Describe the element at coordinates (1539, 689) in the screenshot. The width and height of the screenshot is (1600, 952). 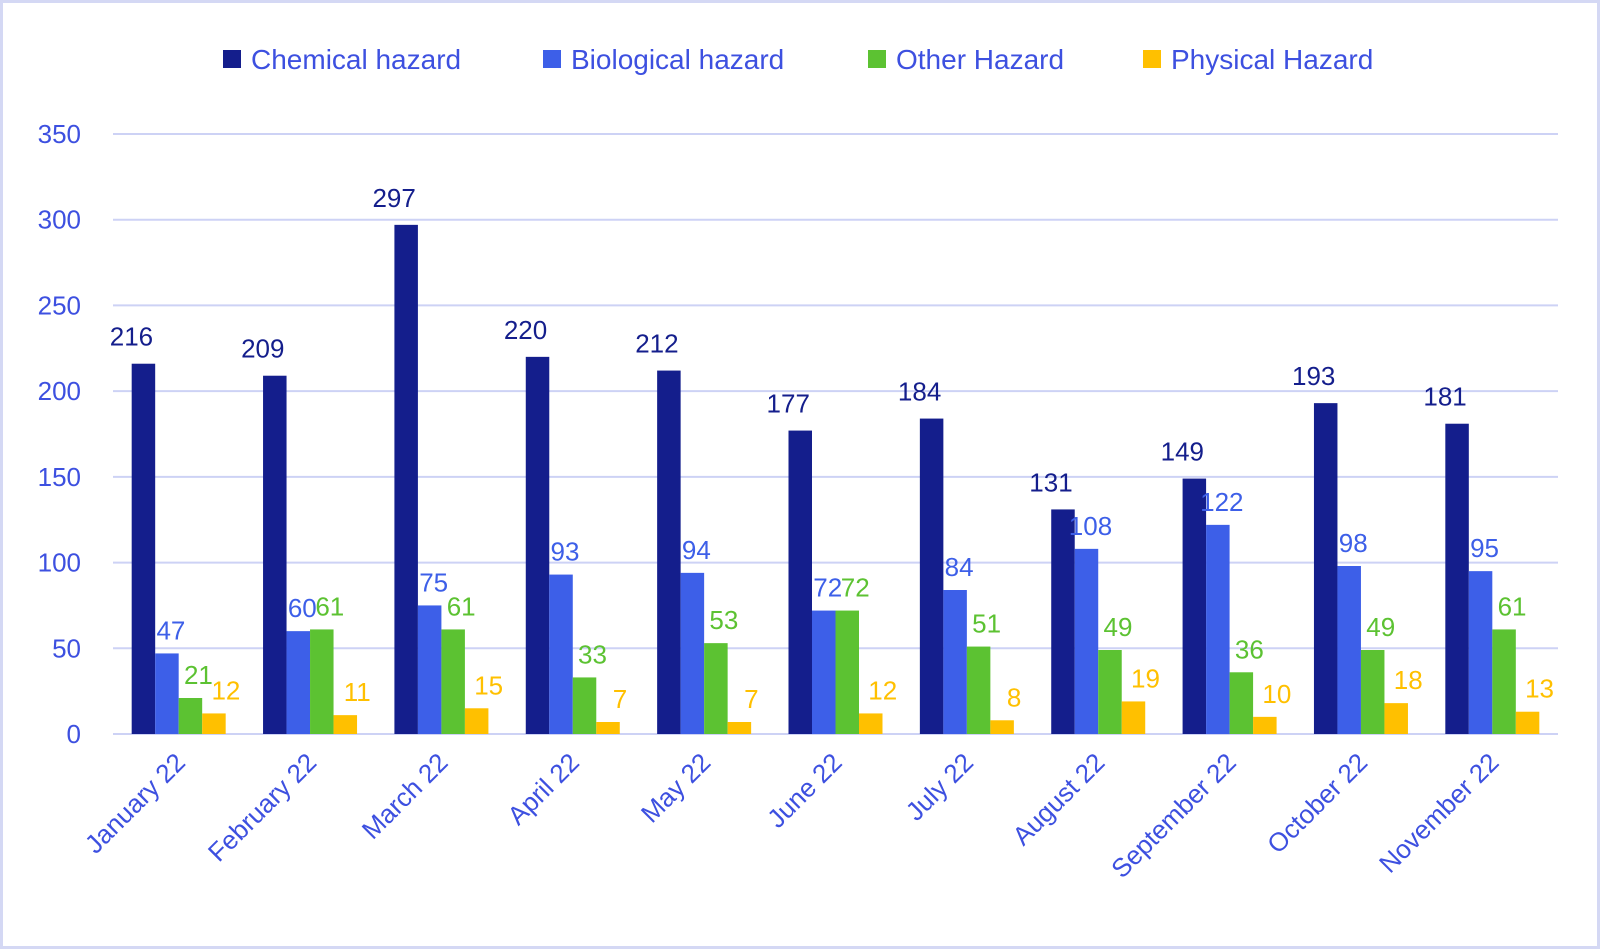
I see `data-label: 13` at that location.